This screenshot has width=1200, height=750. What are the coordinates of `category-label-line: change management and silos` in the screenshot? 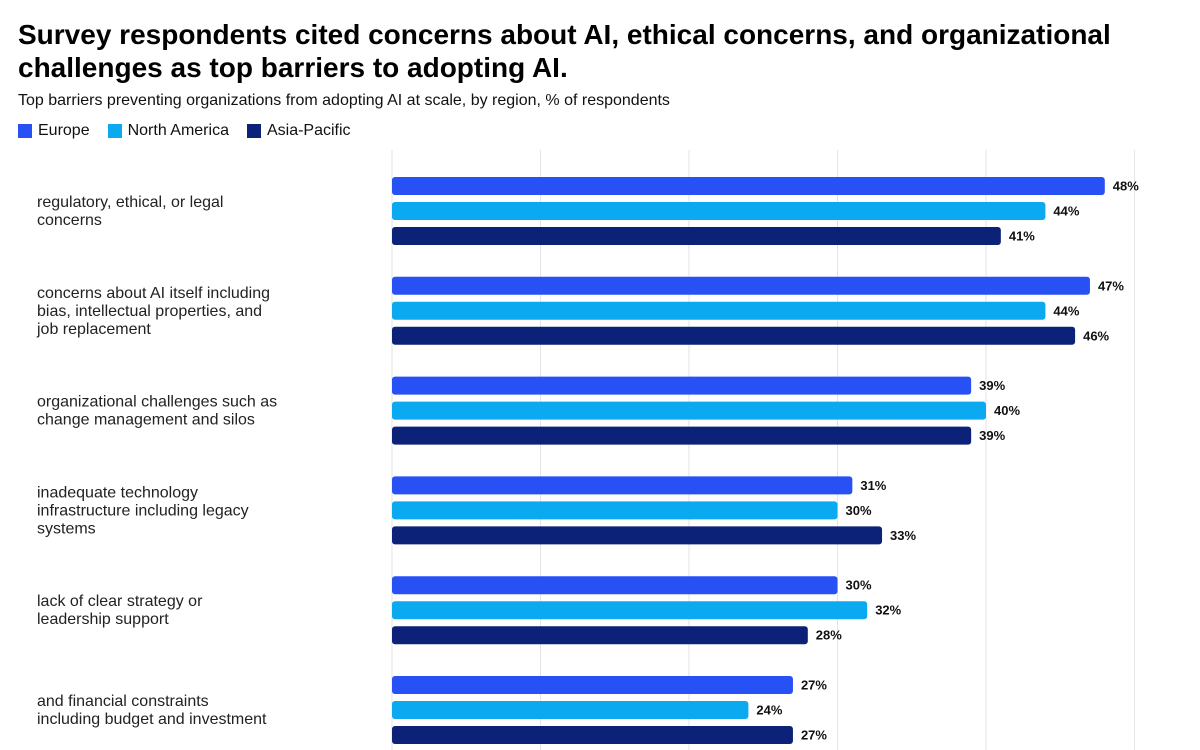 It's located at (146, 420).